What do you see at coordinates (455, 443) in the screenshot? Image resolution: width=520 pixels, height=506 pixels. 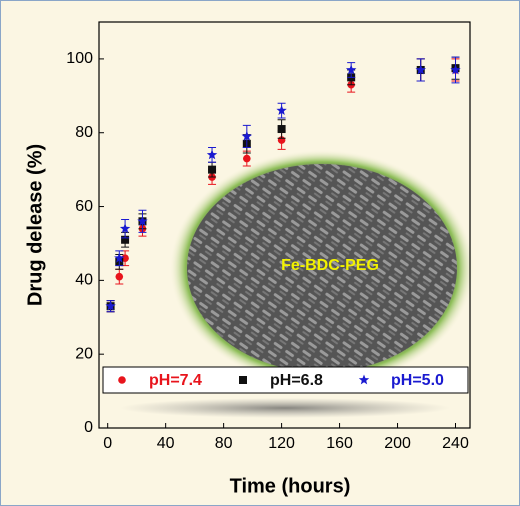 I see `x-tick-label: 240` at bounding box center [455, 443].